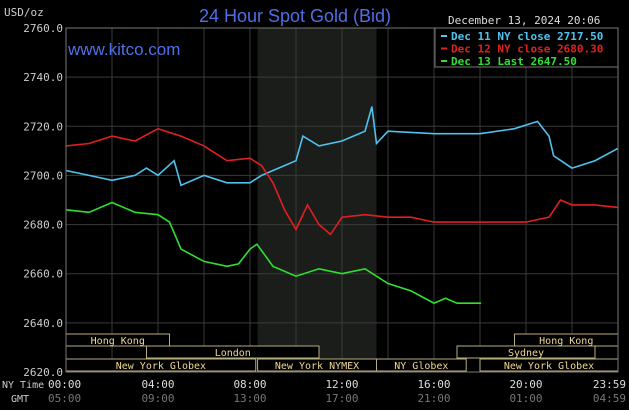 This screenshot has height=410, width=629. What do you see at coordinates (514, 61) in the screenshot?
I see `legend-entry: Dec 13 Last 2647.50` at bounding box center [514, 61].